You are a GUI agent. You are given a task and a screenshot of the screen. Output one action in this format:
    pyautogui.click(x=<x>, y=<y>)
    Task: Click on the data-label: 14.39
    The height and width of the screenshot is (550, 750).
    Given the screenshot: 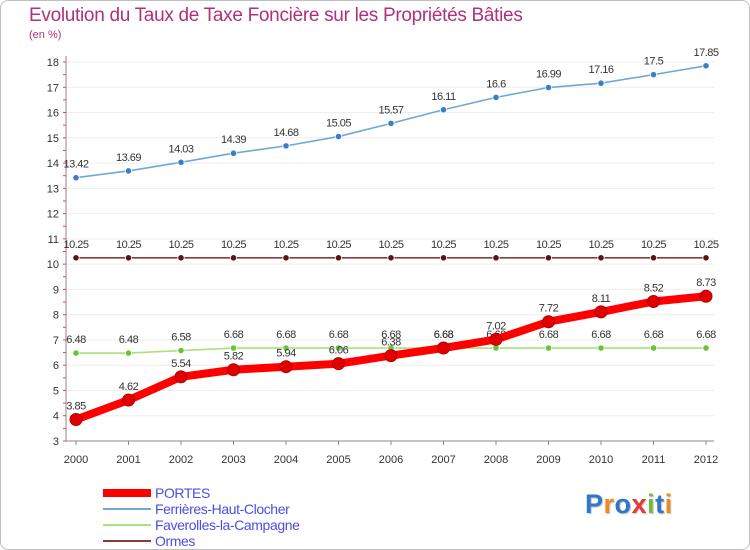 What is the action you would take?
    pyautogui.click(x=233, y=140)
    